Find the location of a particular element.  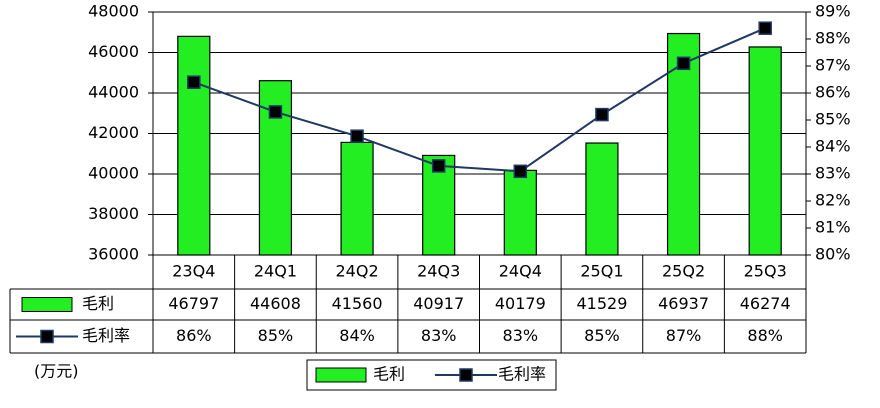

y-tick-label: 48000 is located at coordinates (113, 11).